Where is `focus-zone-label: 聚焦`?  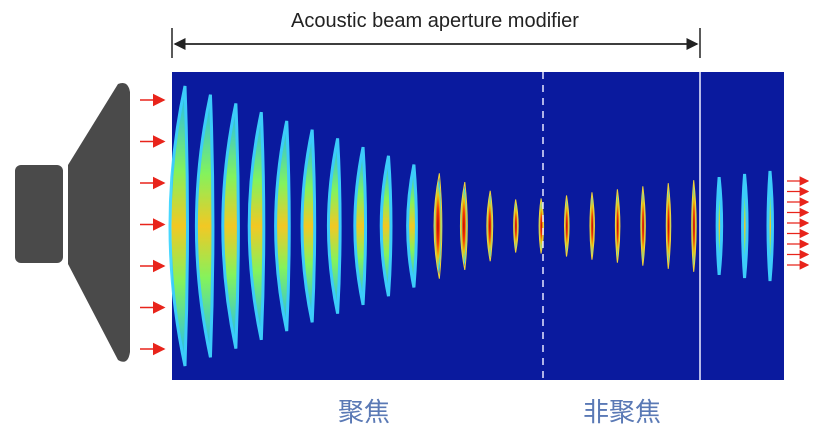 focus-zone-label: 聚焦 is located at coordinates (364, 413).